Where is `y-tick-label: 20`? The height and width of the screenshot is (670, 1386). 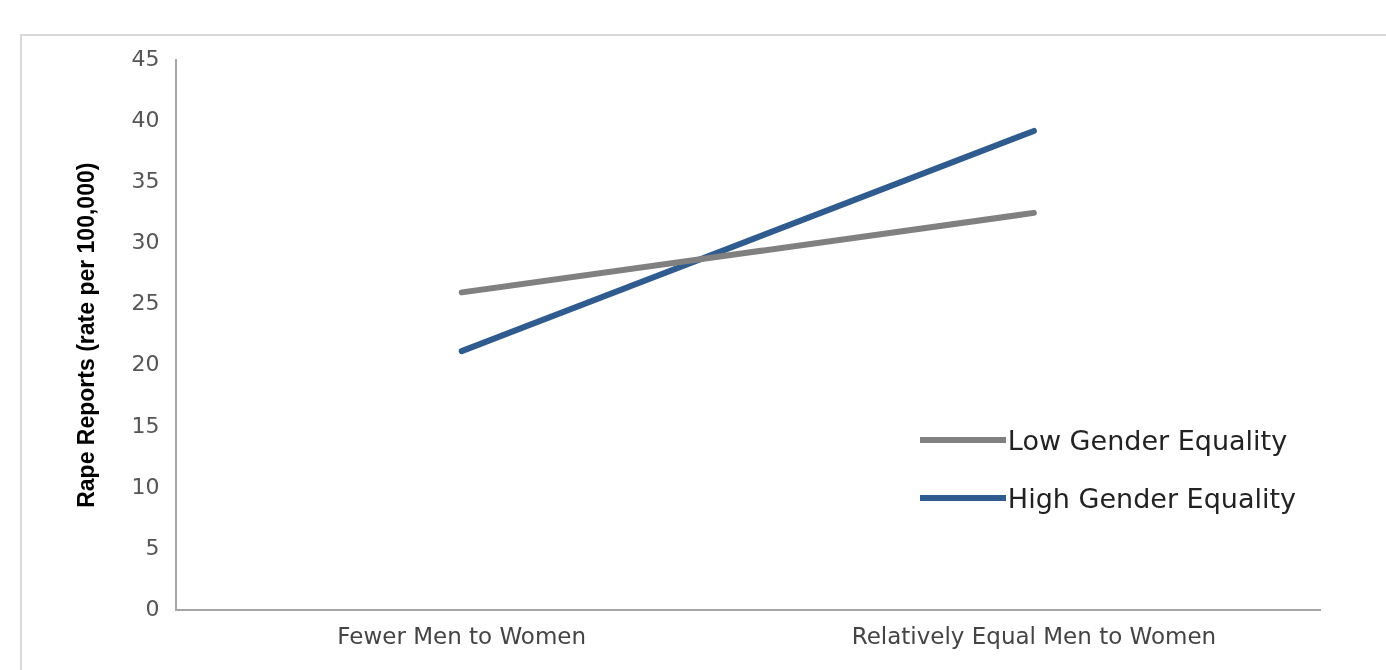
y-tick-label: 20 is located at coordinates (145, 364).